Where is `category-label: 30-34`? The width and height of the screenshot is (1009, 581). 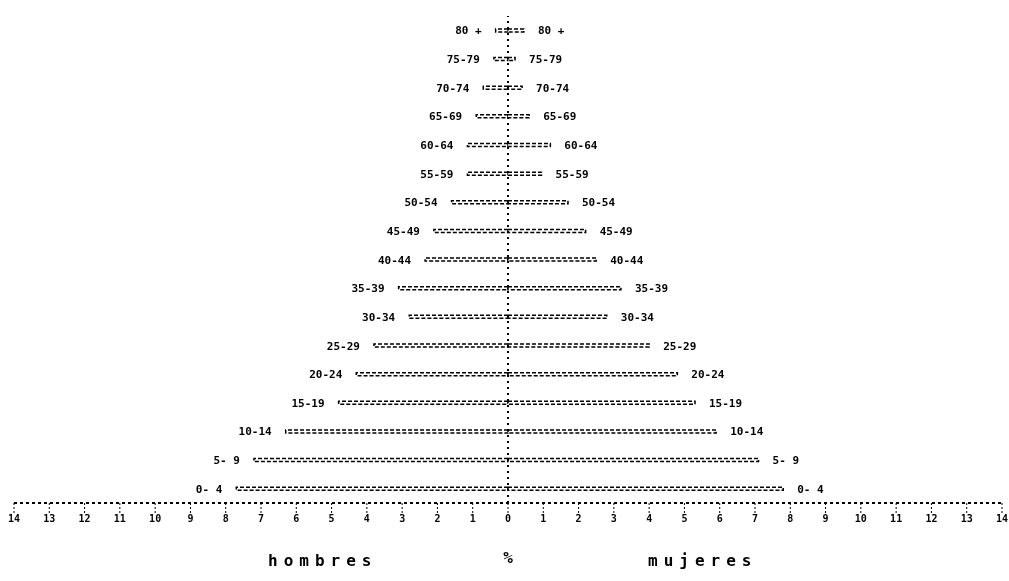 category-label: 30-34 is located at coordinates (637, 317).